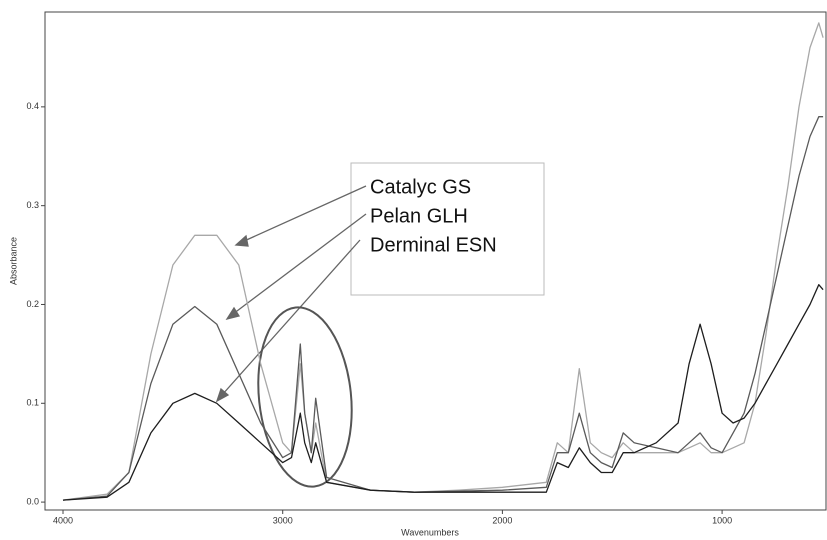  What do you see at coordinates (305, 397) in the screenshot?
I see `highlight-ellipse` at bounding box center [305, 397].